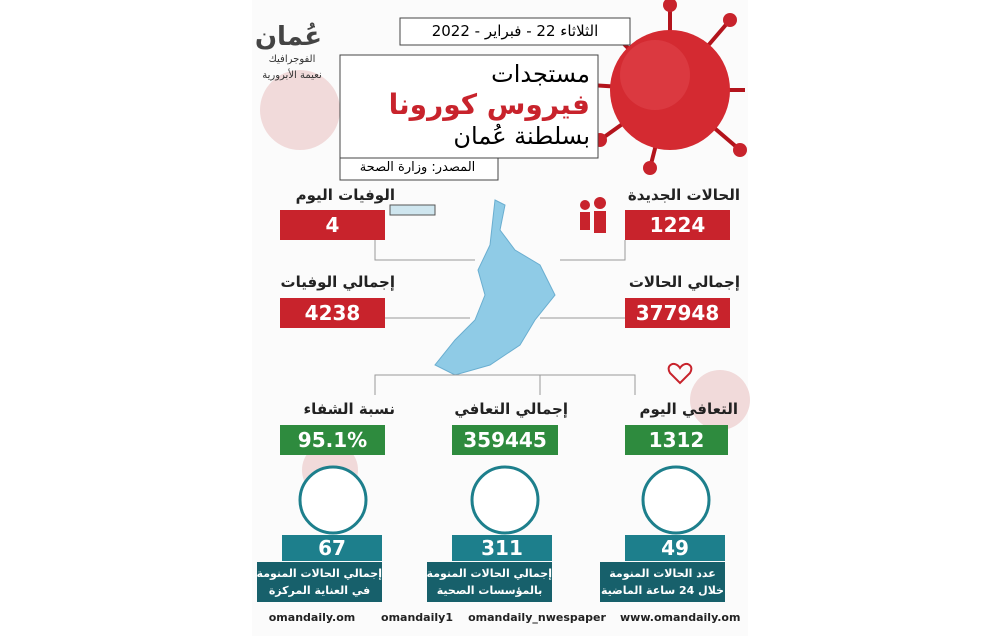  Describe the element at coordinates (312, 617) in the screenshot. I see `footer-link: omandaily.om` at that location.